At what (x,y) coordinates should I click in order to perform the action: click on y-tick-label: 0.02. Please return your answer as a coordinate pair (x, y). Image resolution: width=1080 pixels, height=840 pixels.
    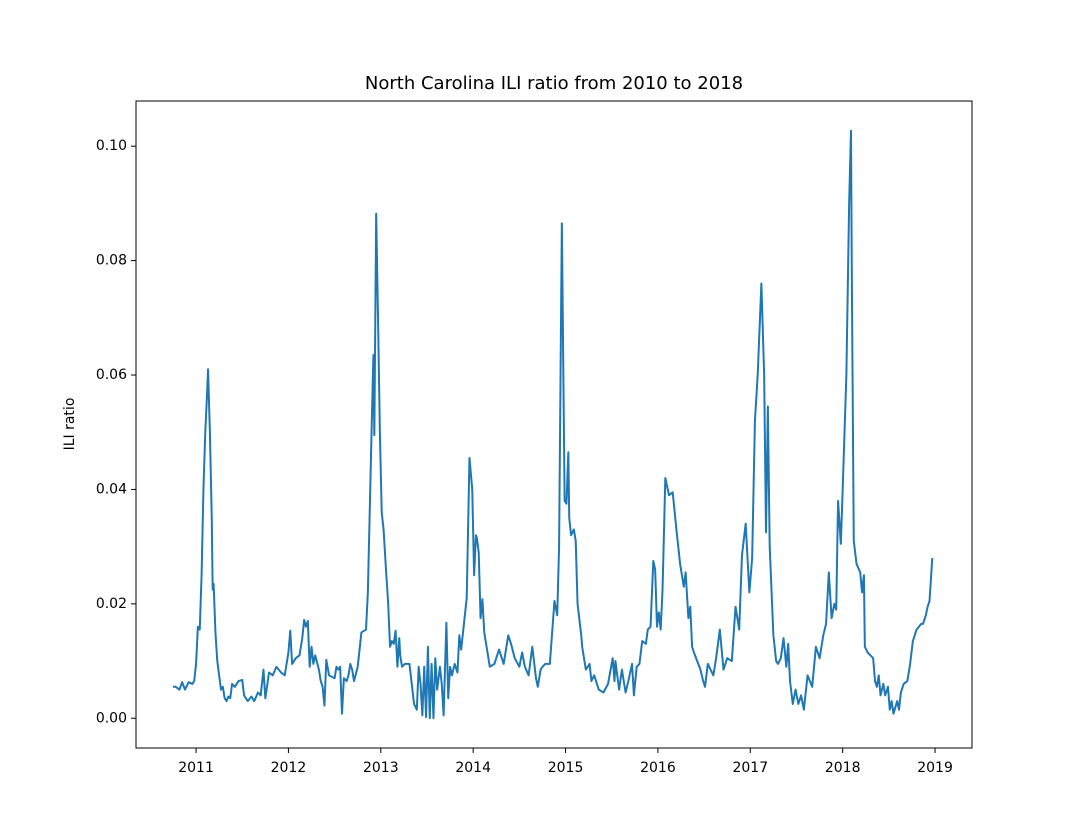
    Looking at the image, I should click on (111, 604).